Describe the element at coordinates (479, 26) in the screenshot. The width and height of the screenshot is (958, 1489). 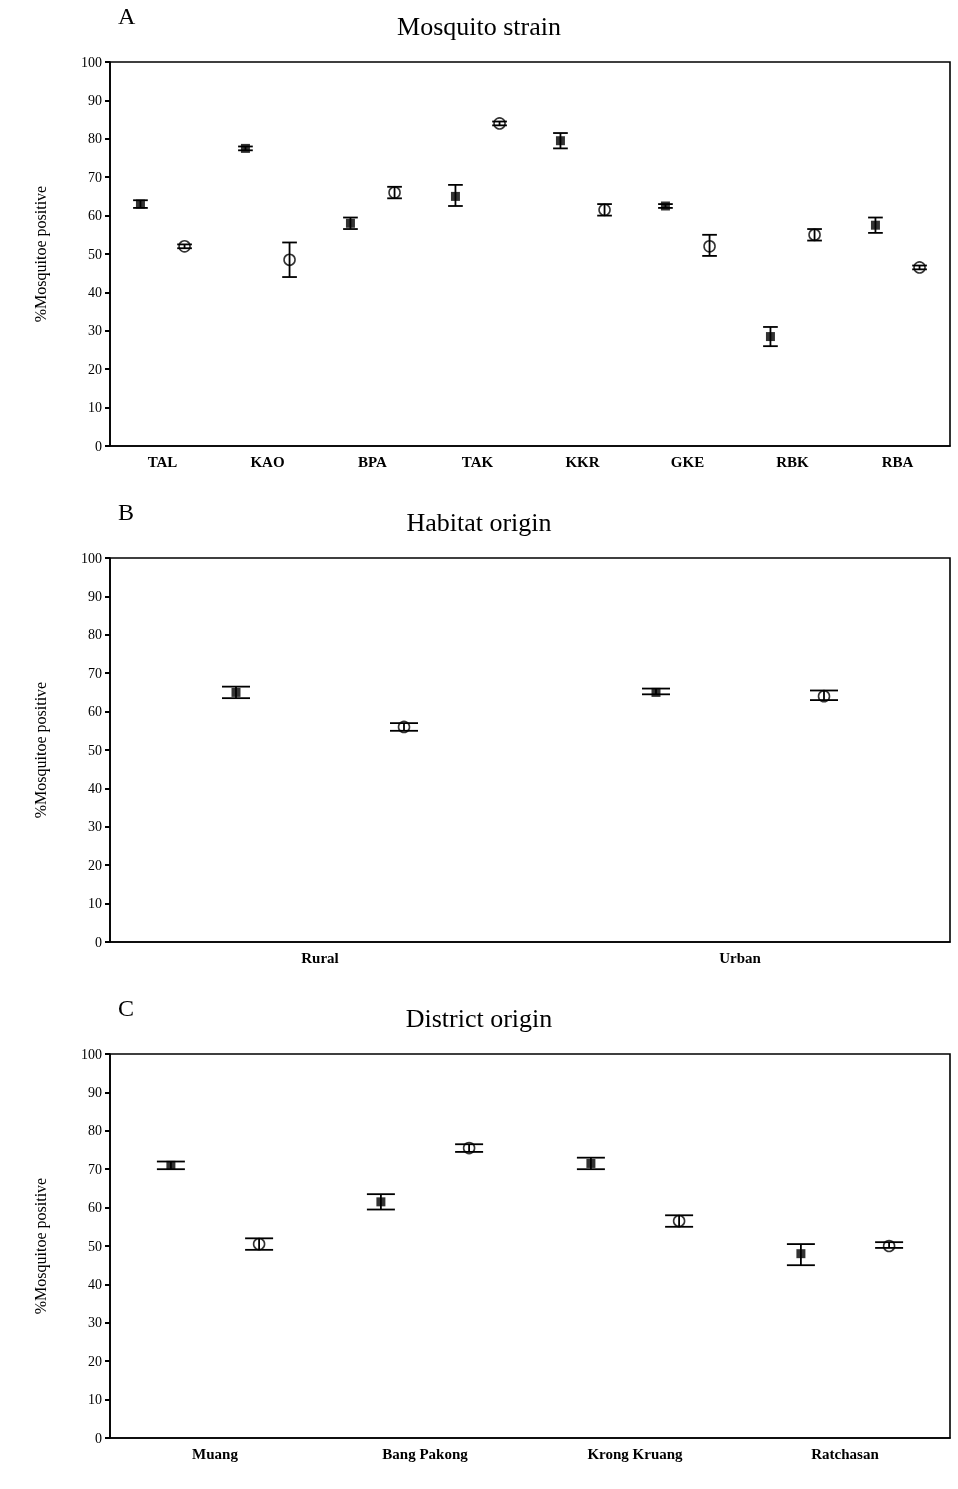
I see `chart-title: Mosquito strain` at that location.